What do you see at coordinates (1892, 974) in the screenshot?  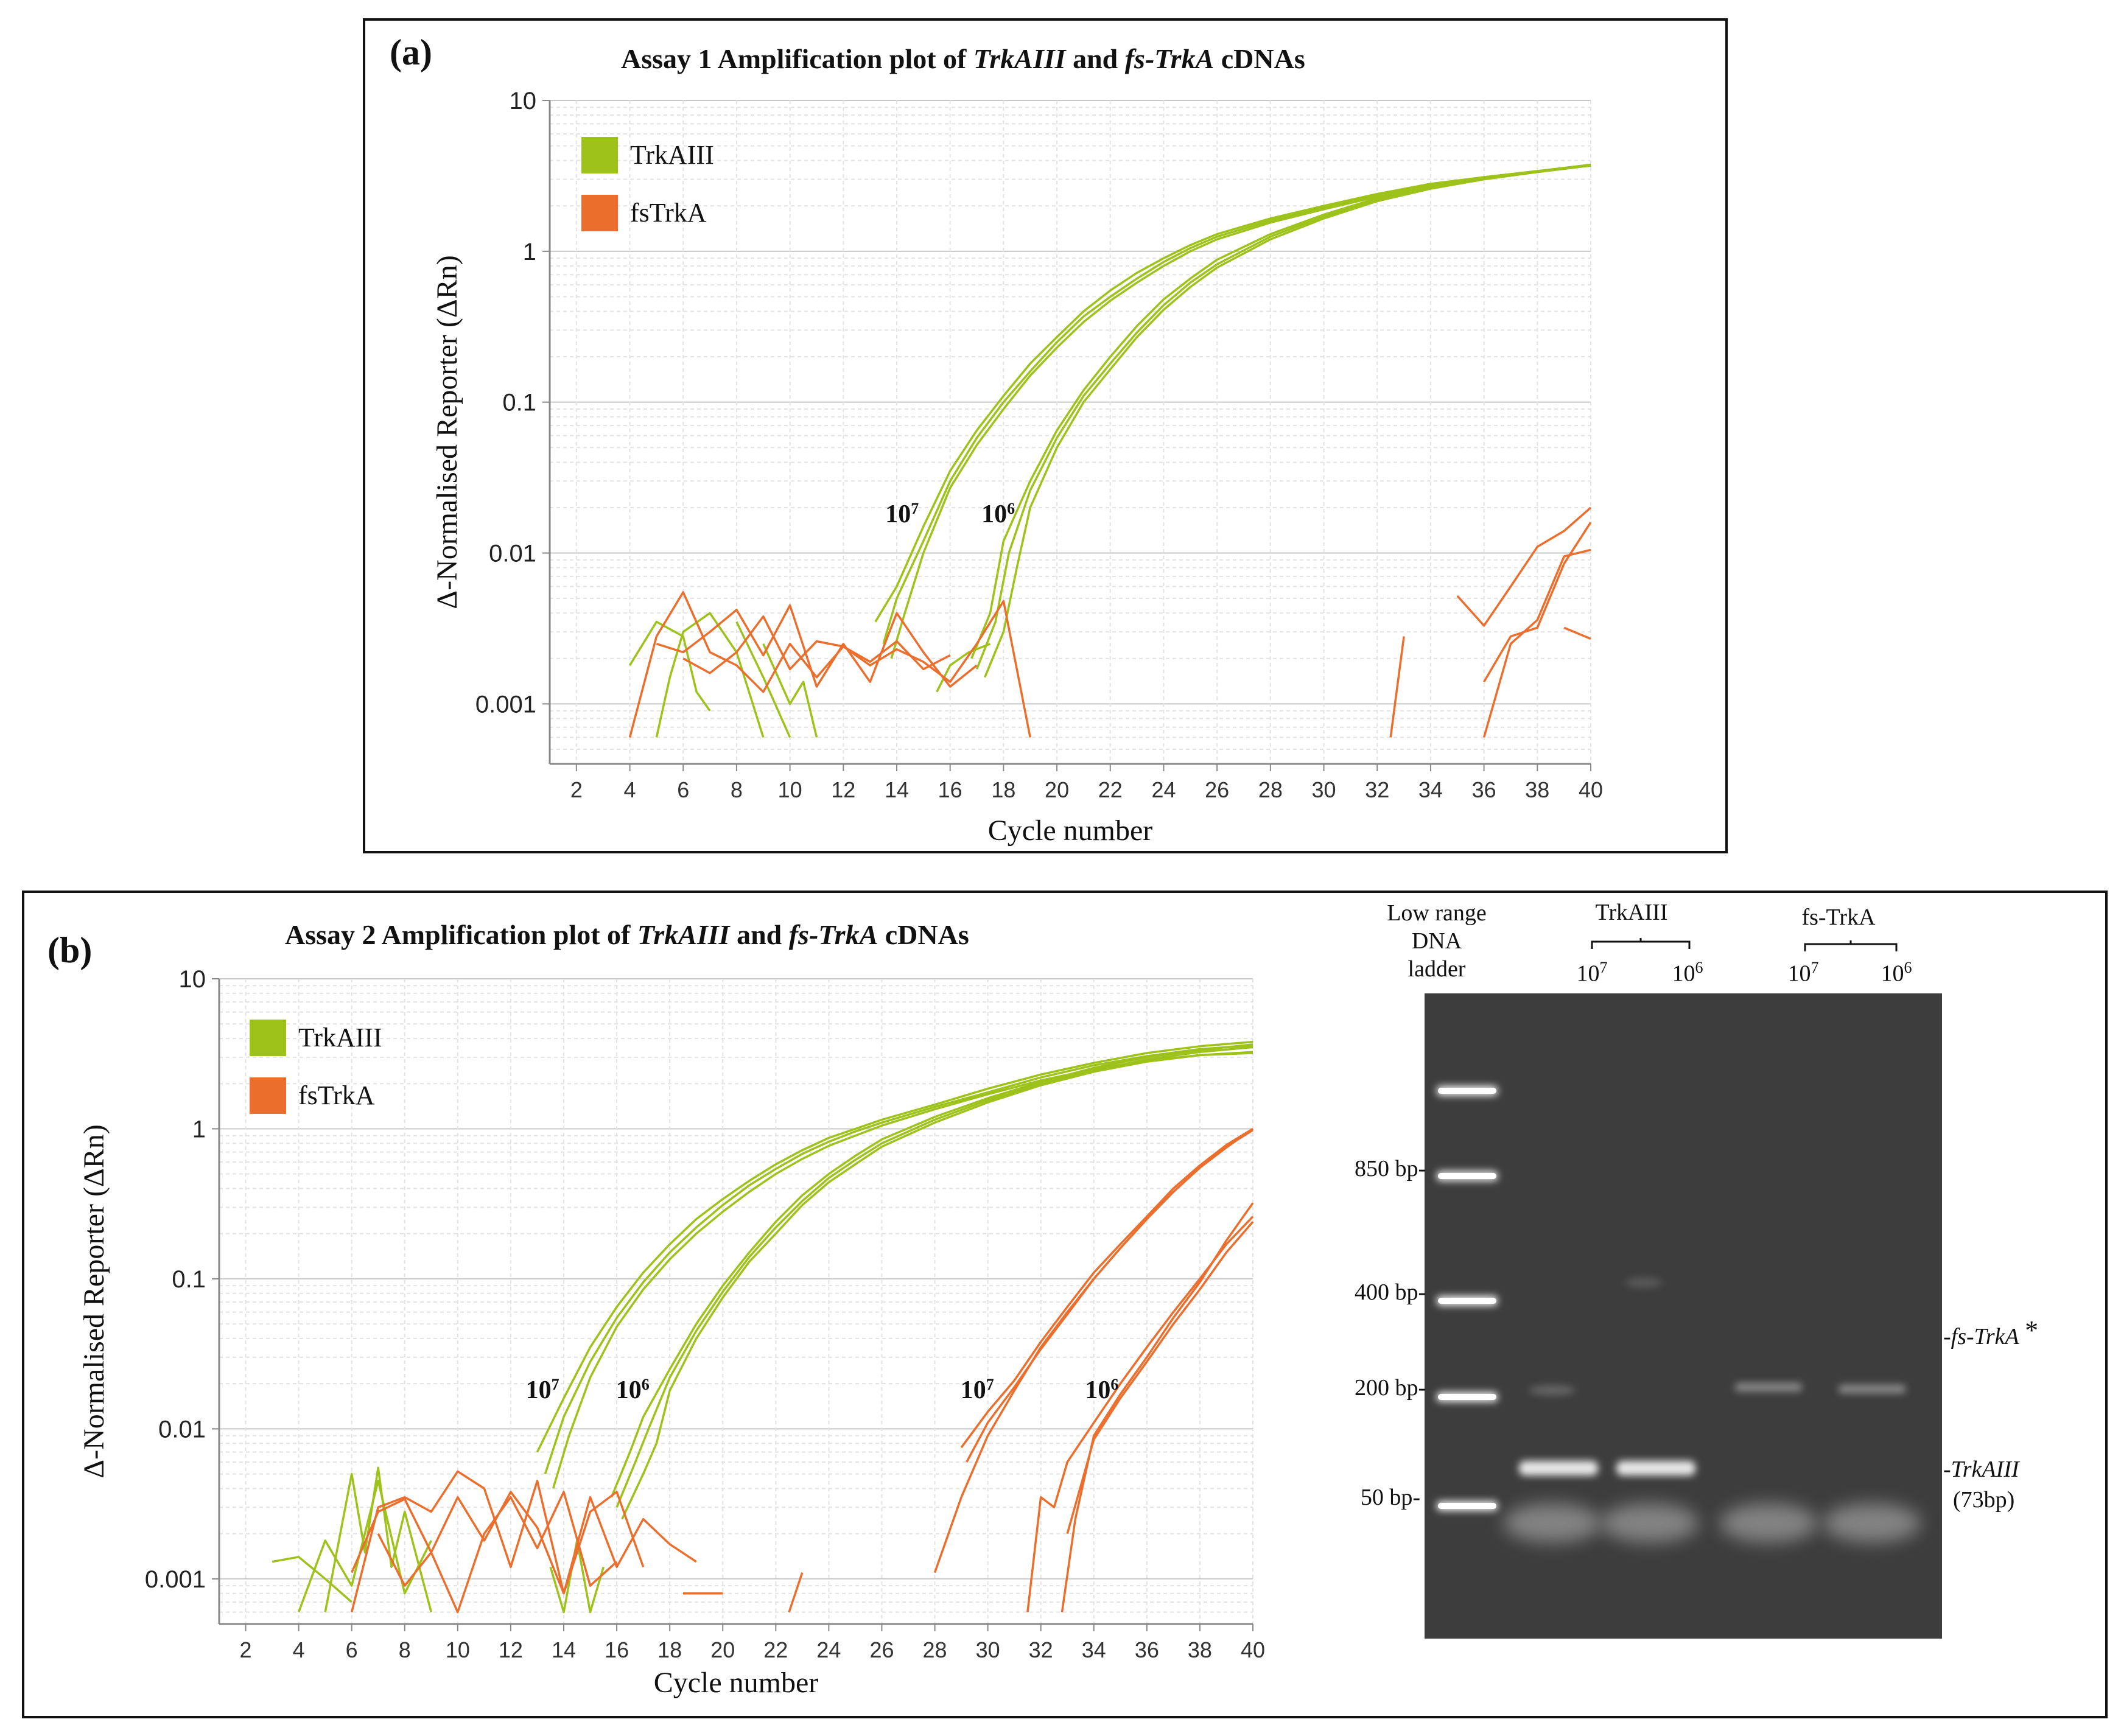 I see `lane-label-4-base: 10` at bounding box center [1892, 974].